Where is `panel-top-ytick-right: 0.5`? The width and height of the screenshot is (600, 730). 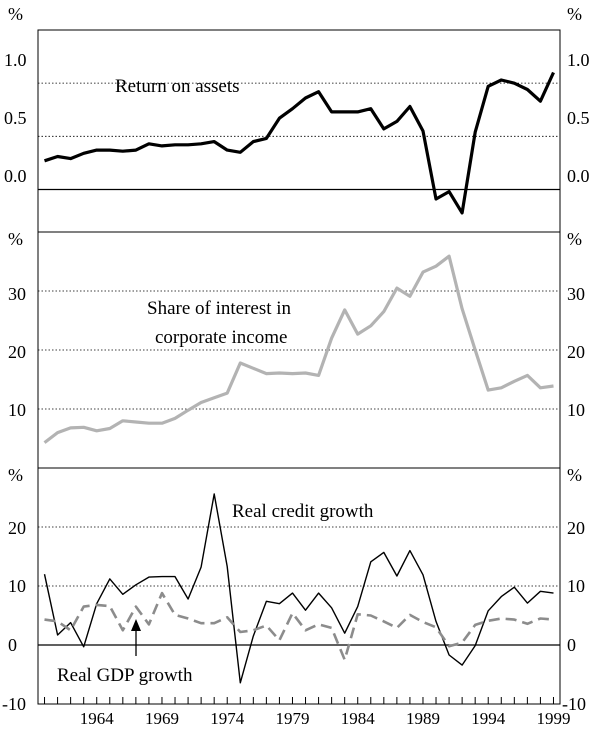 panel-top-ytick-right: 0.5 is located at coordinates (578, 118).